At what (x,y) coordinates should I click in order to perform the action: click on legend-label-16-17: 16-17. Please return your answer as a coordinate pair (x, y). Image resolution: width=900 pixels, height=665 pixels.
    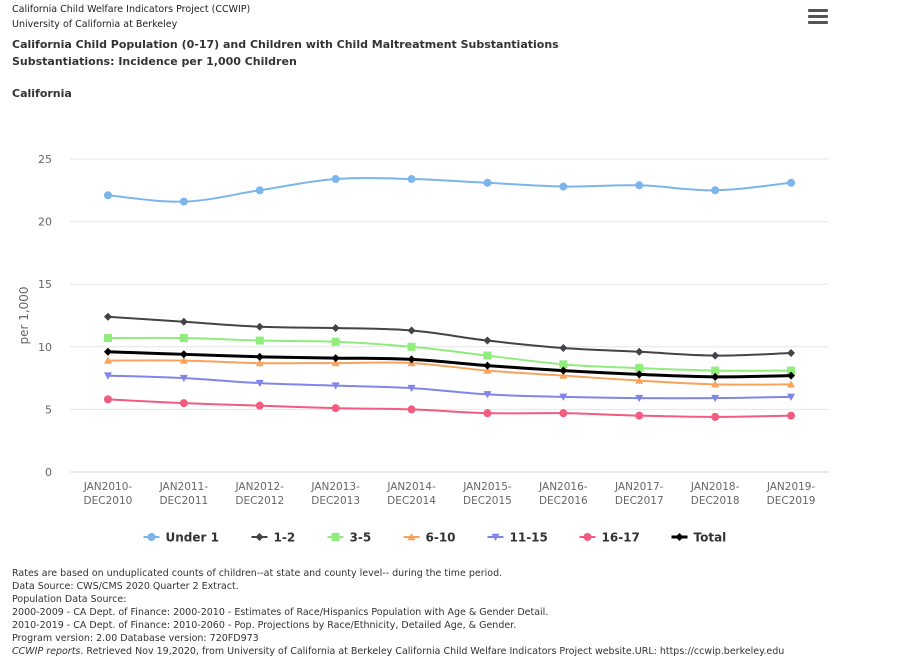
    Looking at the image, I should click on (621, 538).